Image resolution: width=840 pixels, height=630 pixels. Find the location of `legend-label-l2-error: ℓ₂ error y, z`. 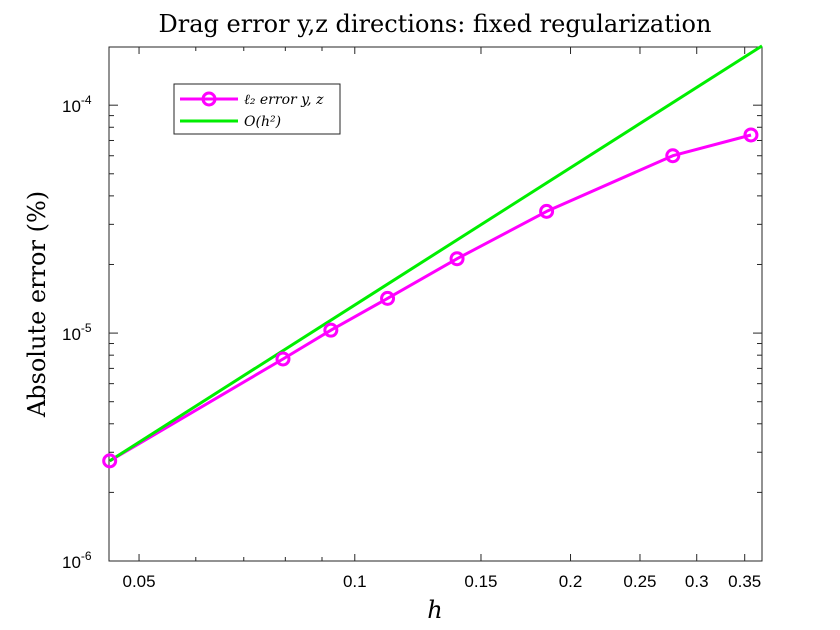

legend-label-l2-error: ℓ₂ error y, z is located at coordinates (284, 100).